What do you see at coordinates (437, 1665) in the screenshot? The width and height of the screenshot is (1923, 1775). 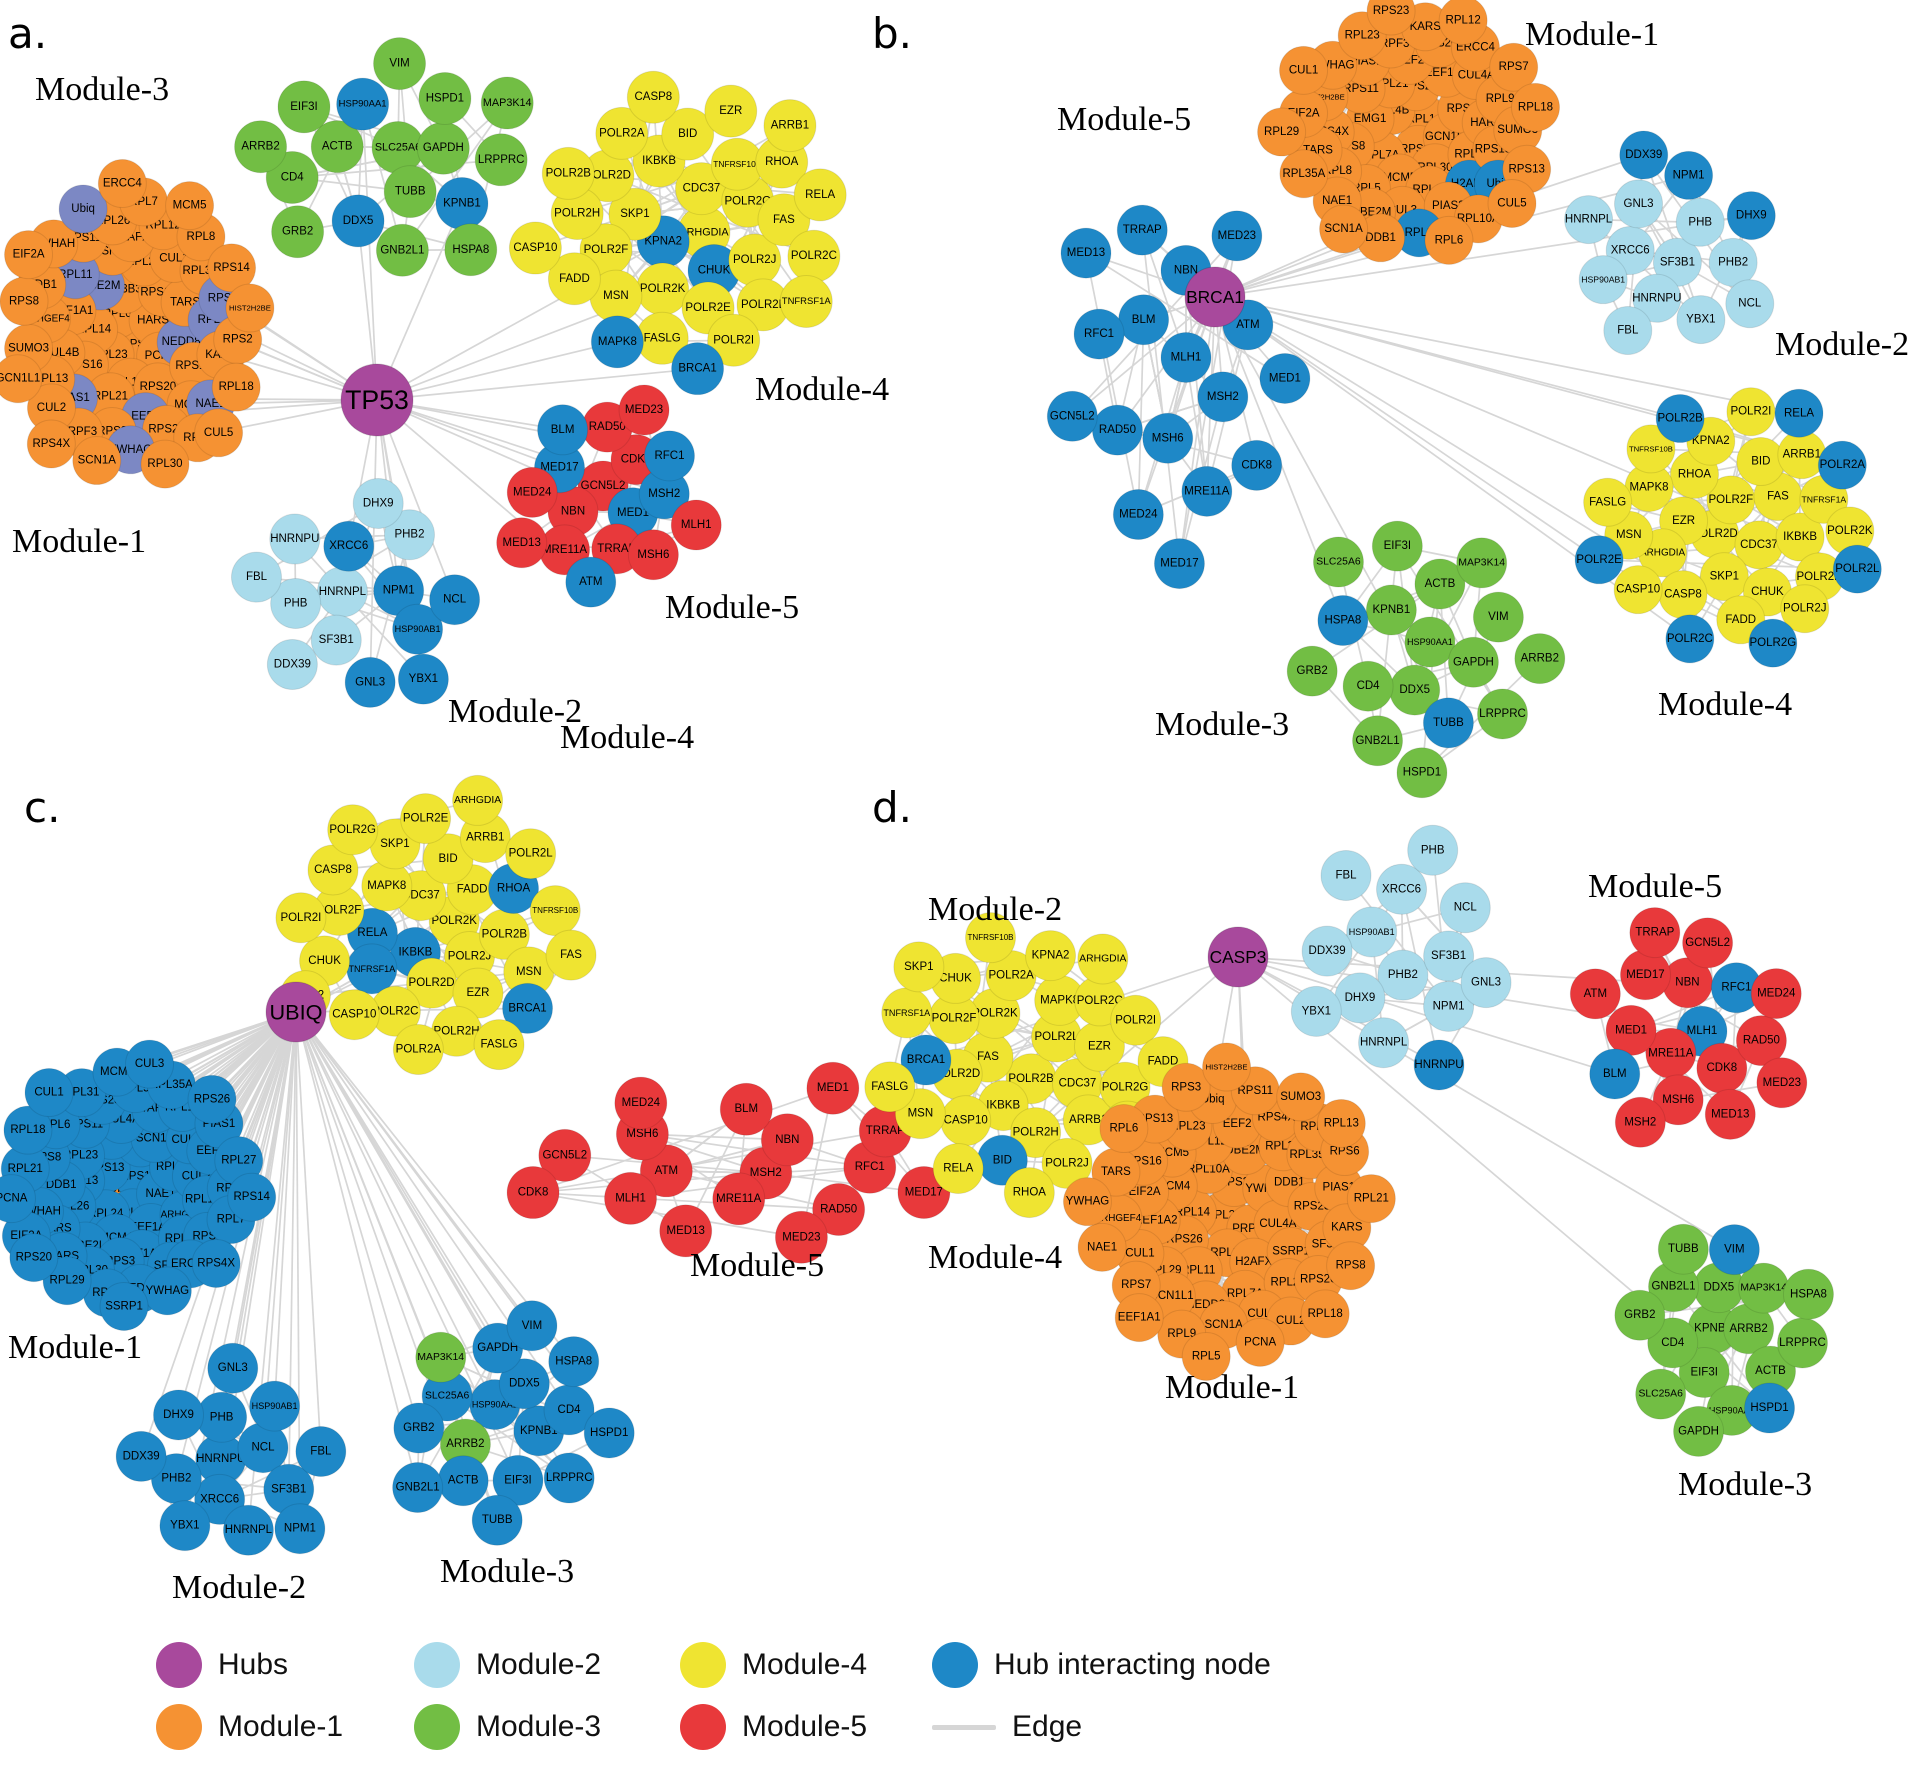 I see `module2-swatch-icon` at bounding box center [437, 1665].